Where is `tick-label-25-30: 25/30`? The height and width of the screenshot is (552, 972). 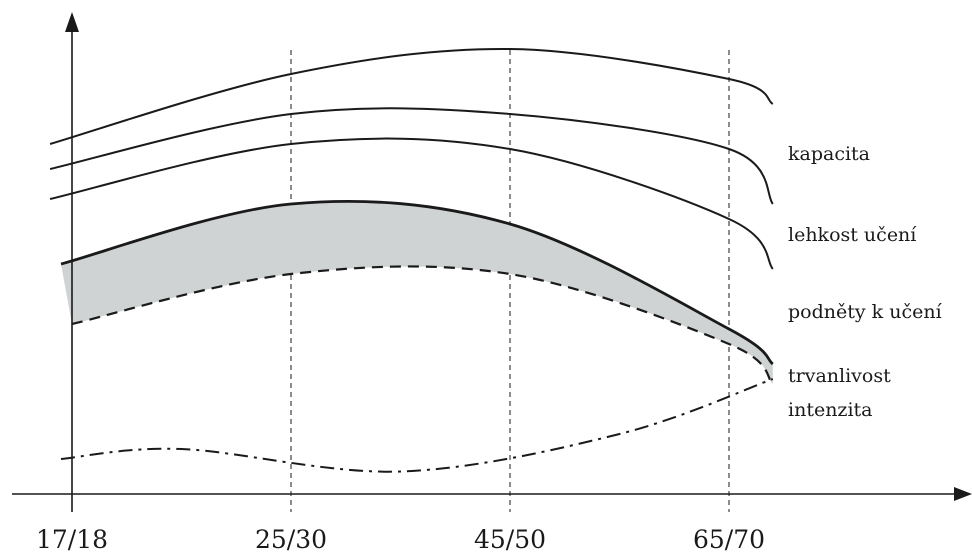 tick-label-25-30: 25/30 is located at coordinates (291, 538).